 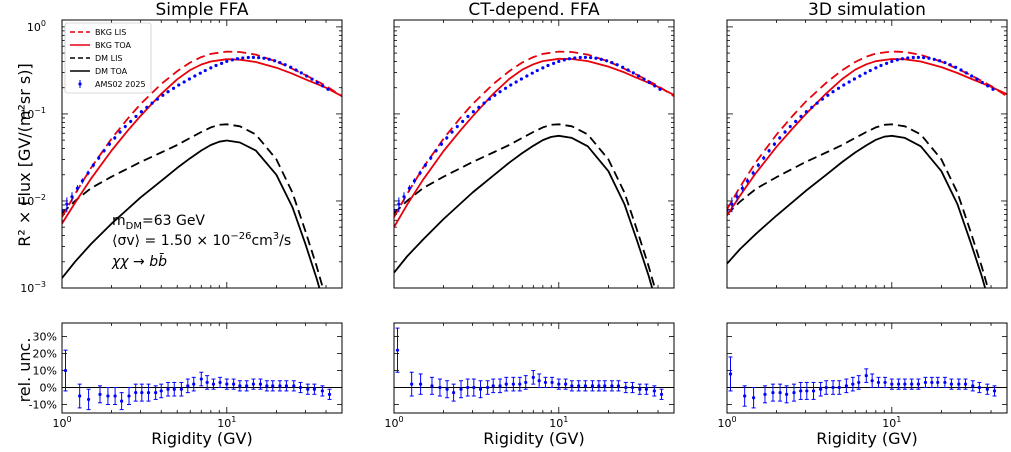 I want to click on annotation-mass-sub: DM, so click(x=134, y=226).